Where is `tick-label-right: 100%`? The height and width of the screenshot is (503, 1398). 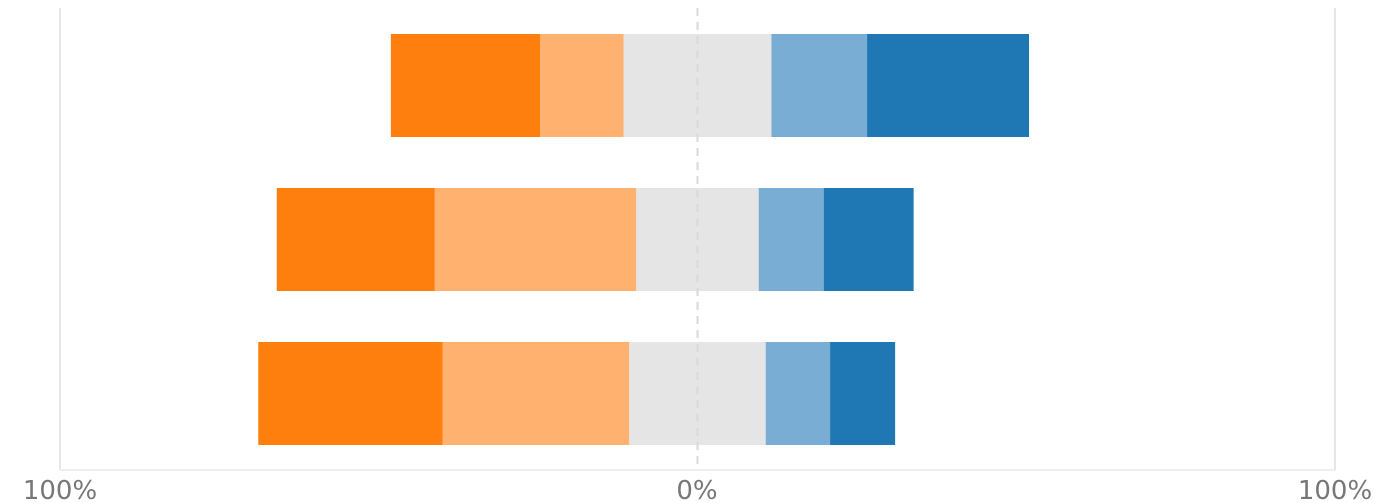 tick-label-right: 100% is located at coordinates (1335, 489).